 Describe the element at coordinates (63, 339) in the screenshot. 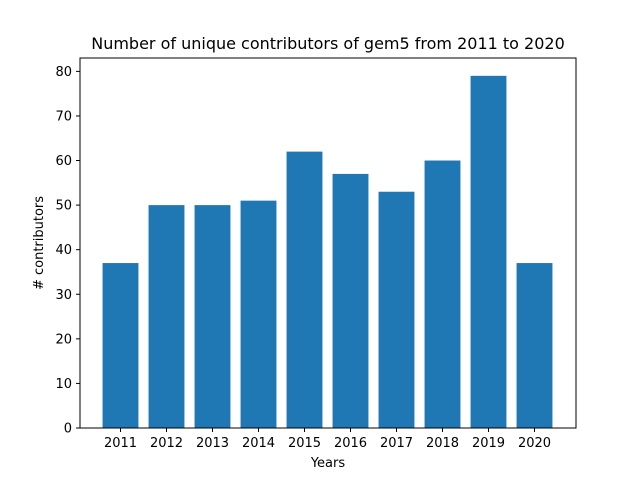

I see `y-tick-label: 20` at that location.